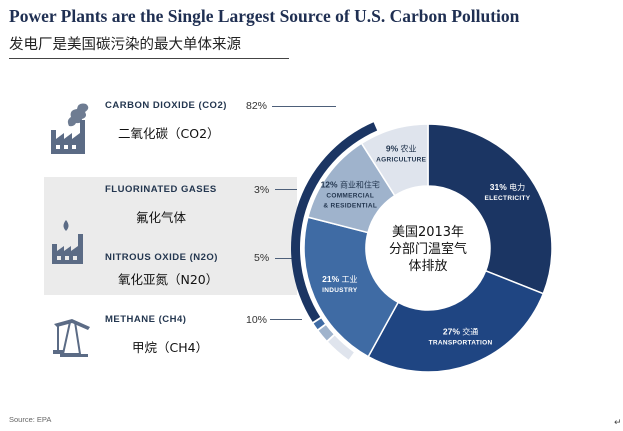 The image size is (623, 431). Describe the element at coordinates (257, 320) in the screenshot. I see `gas-percent-methane: 10%` at that location.